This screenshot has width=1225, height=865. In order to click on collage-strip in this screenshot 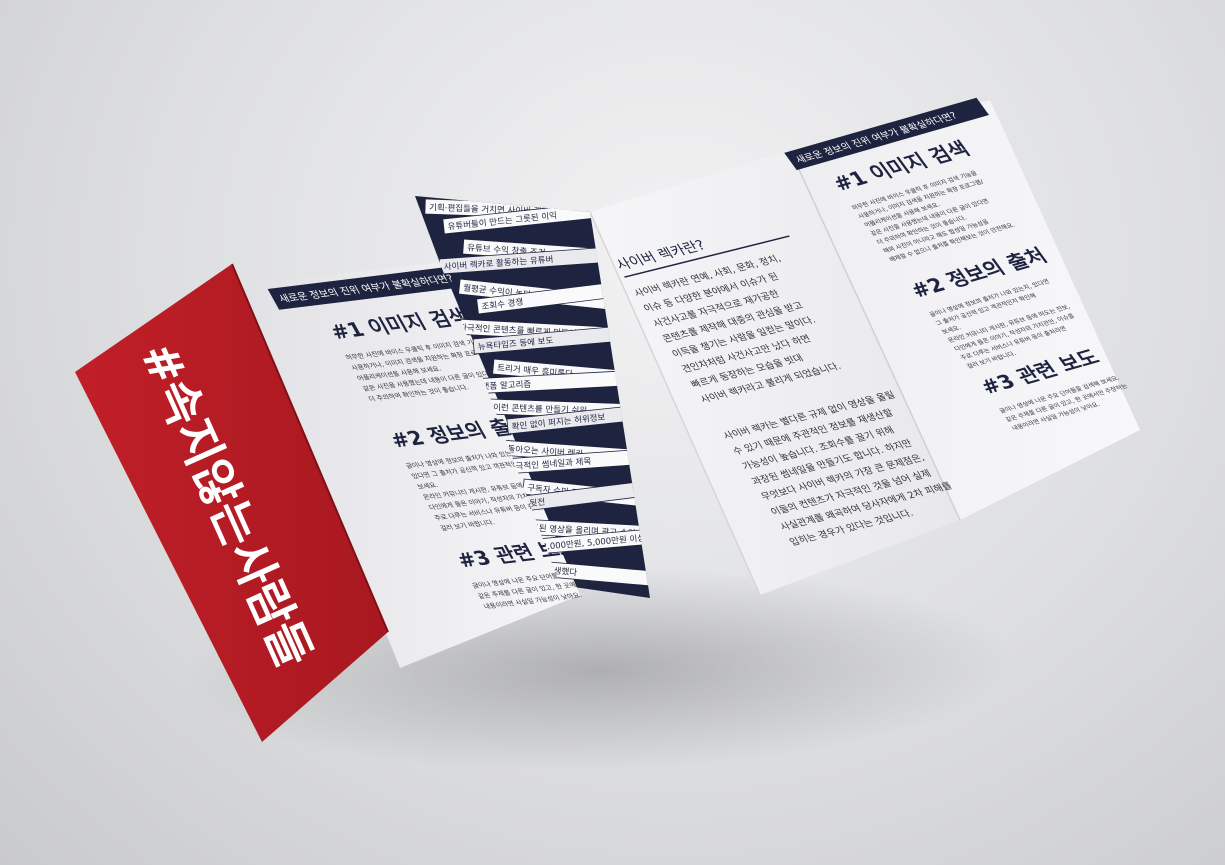, I will do `click(578, 416)`.